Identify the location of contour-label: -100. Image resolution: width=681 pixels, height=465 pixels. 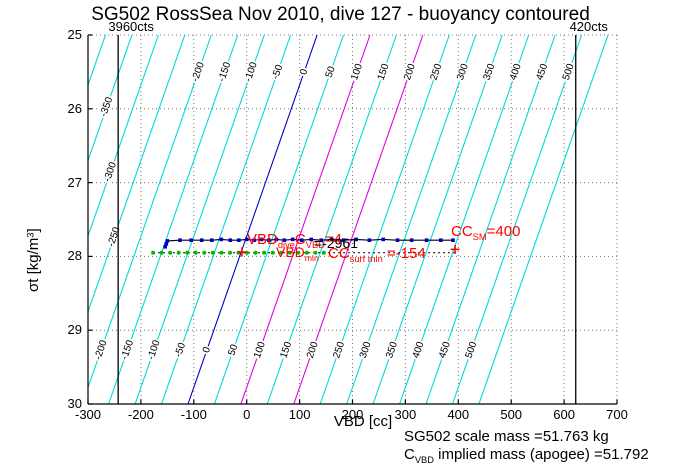
(251, 71).